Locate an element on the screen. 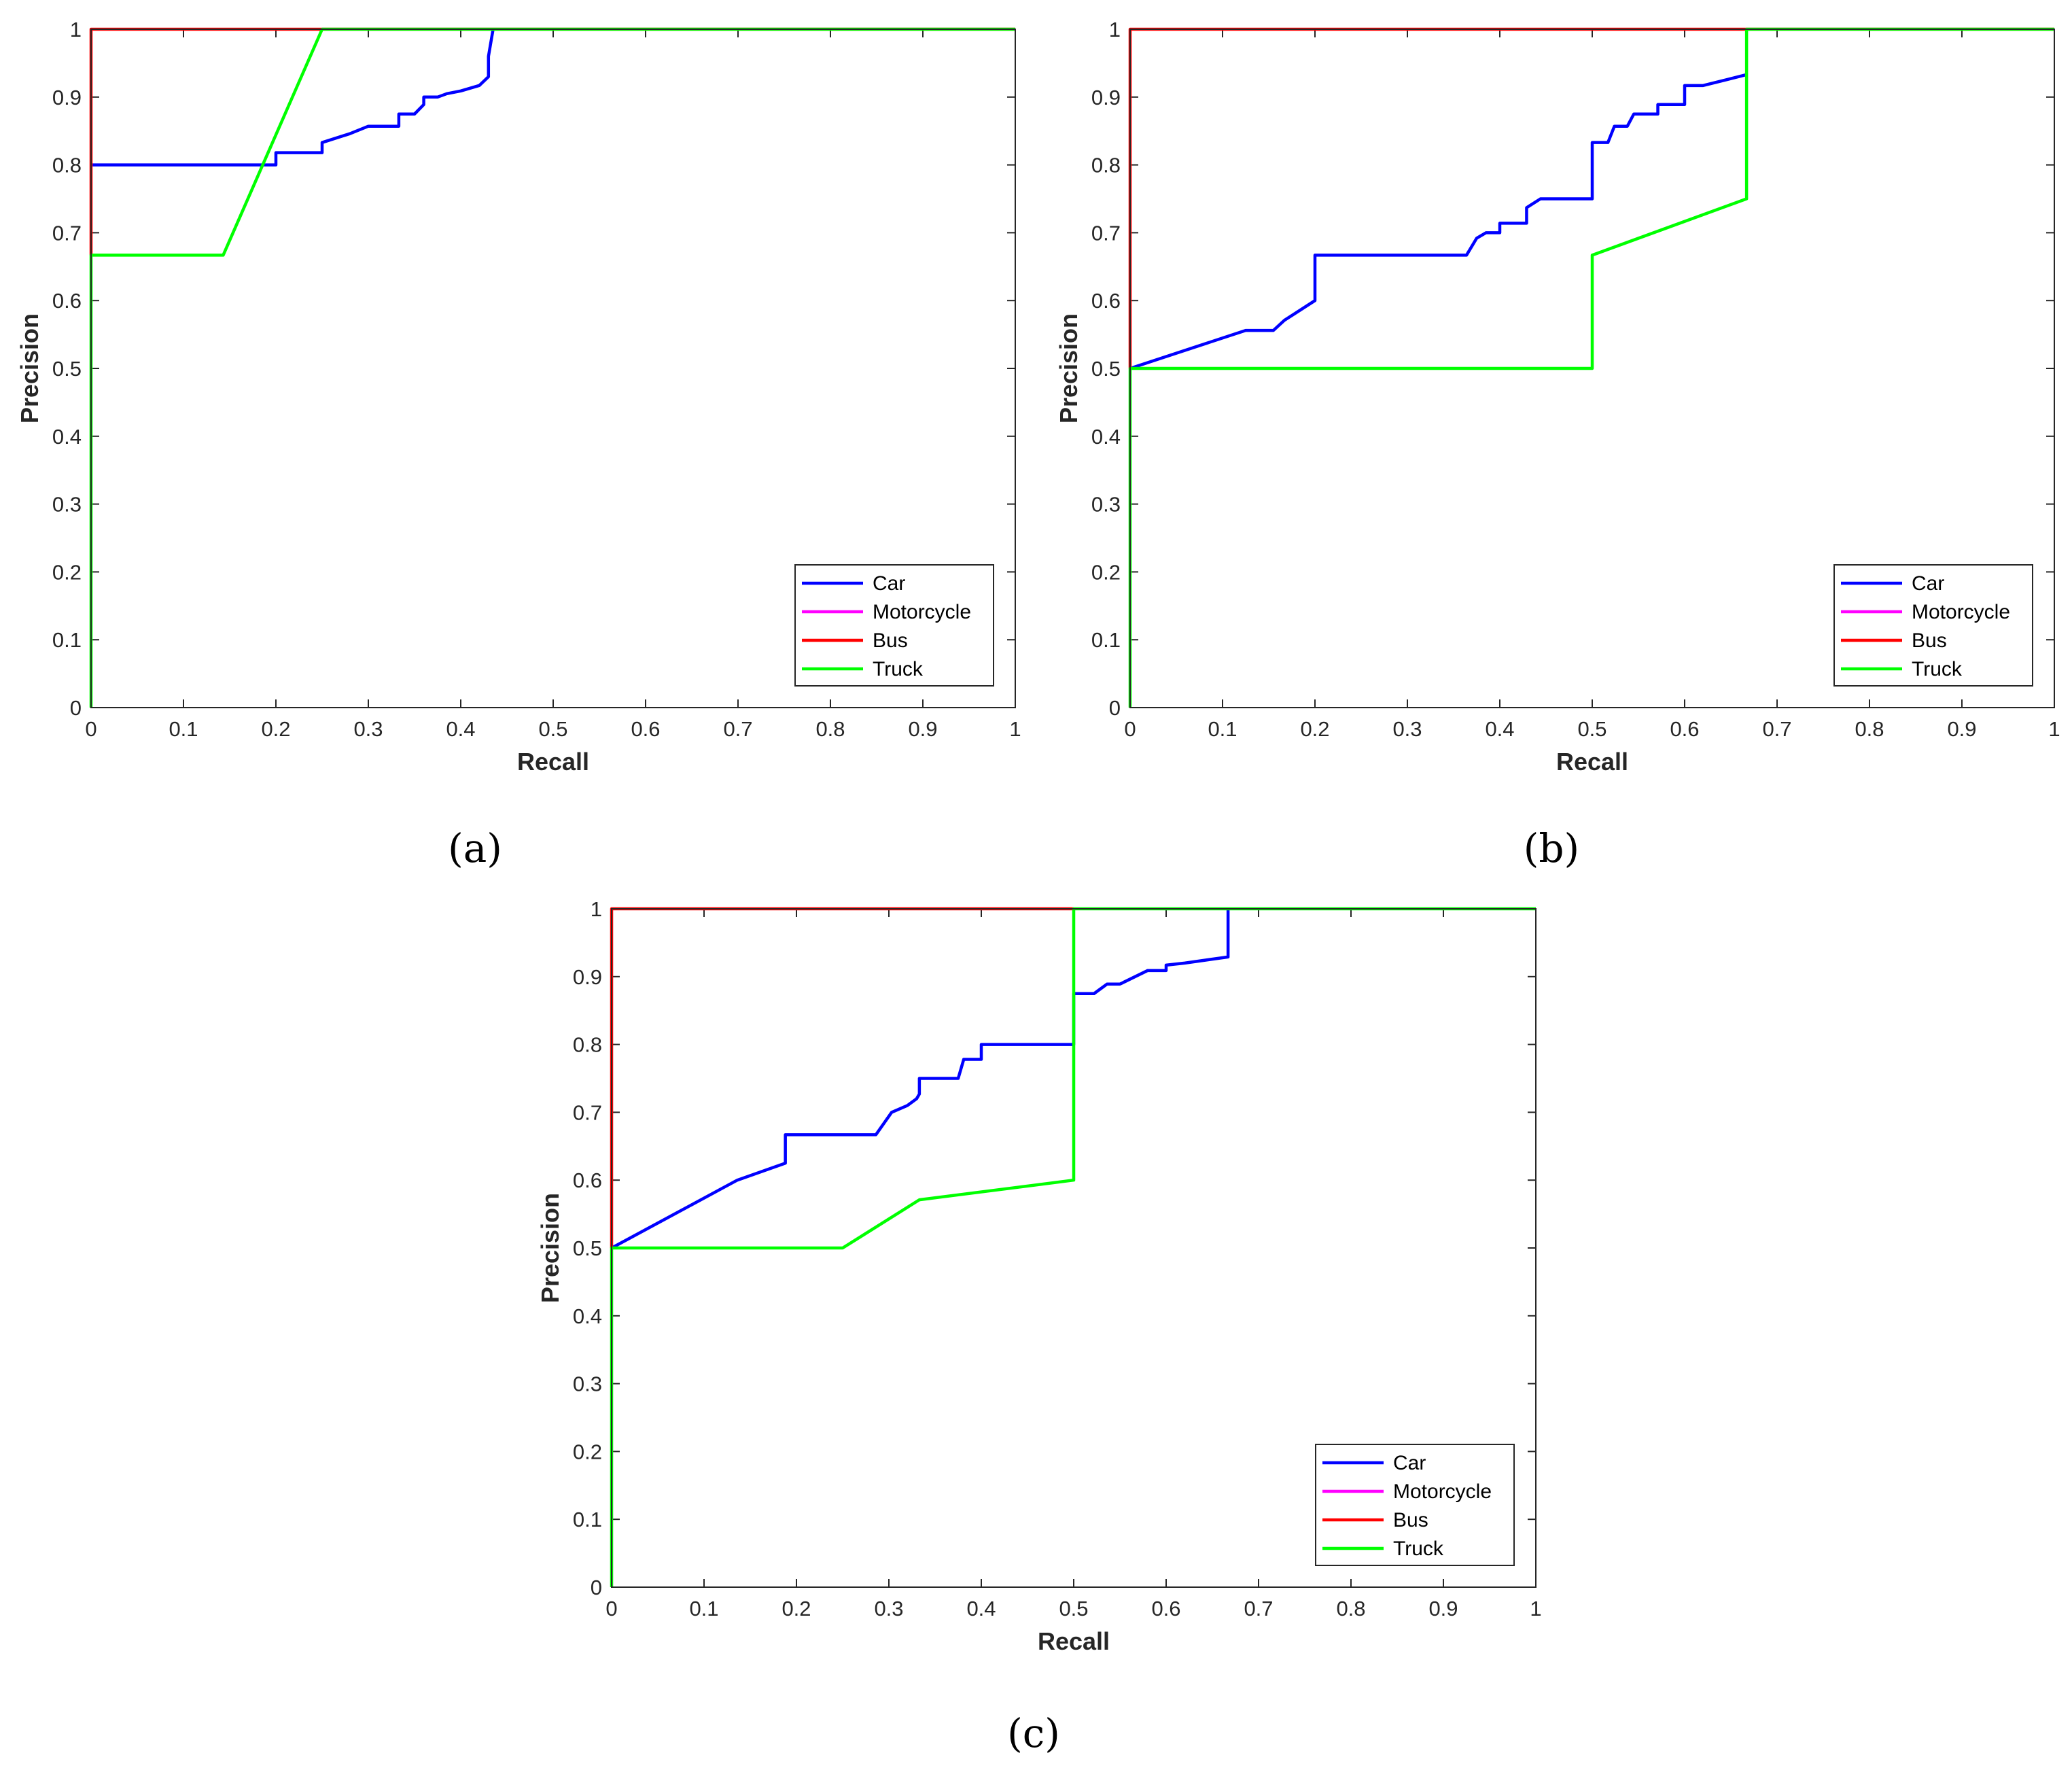 This screenshot has height=1770, width=2072. panel-label-a: (a) is located at coordinates (475, 848).